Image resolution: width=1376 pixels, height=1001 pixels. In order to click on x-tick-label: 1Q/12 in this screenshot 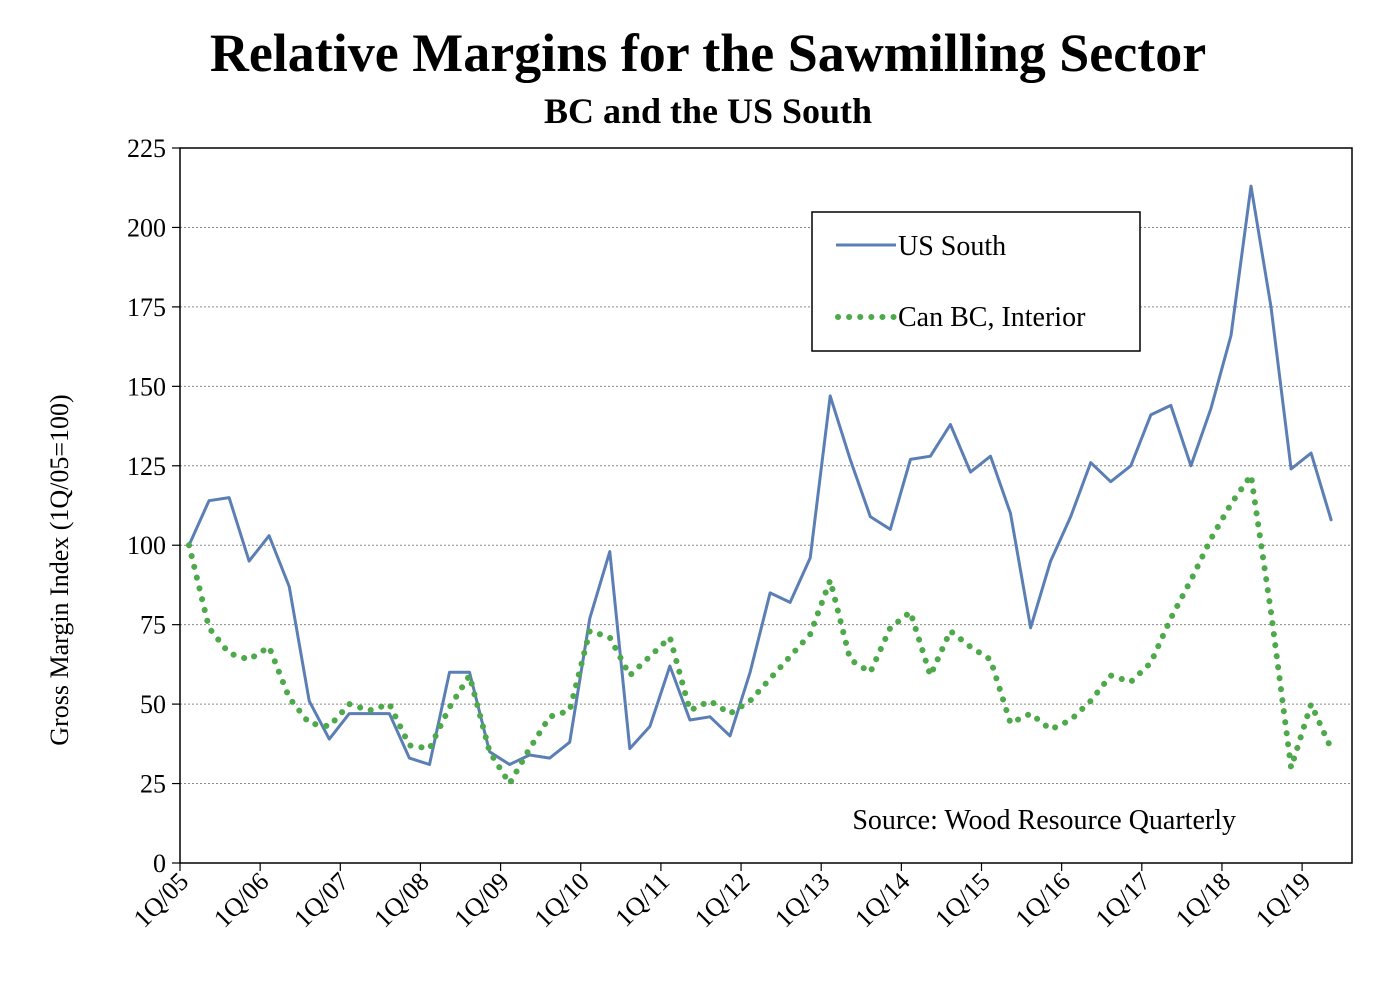, I will do `click(722, 900)`.